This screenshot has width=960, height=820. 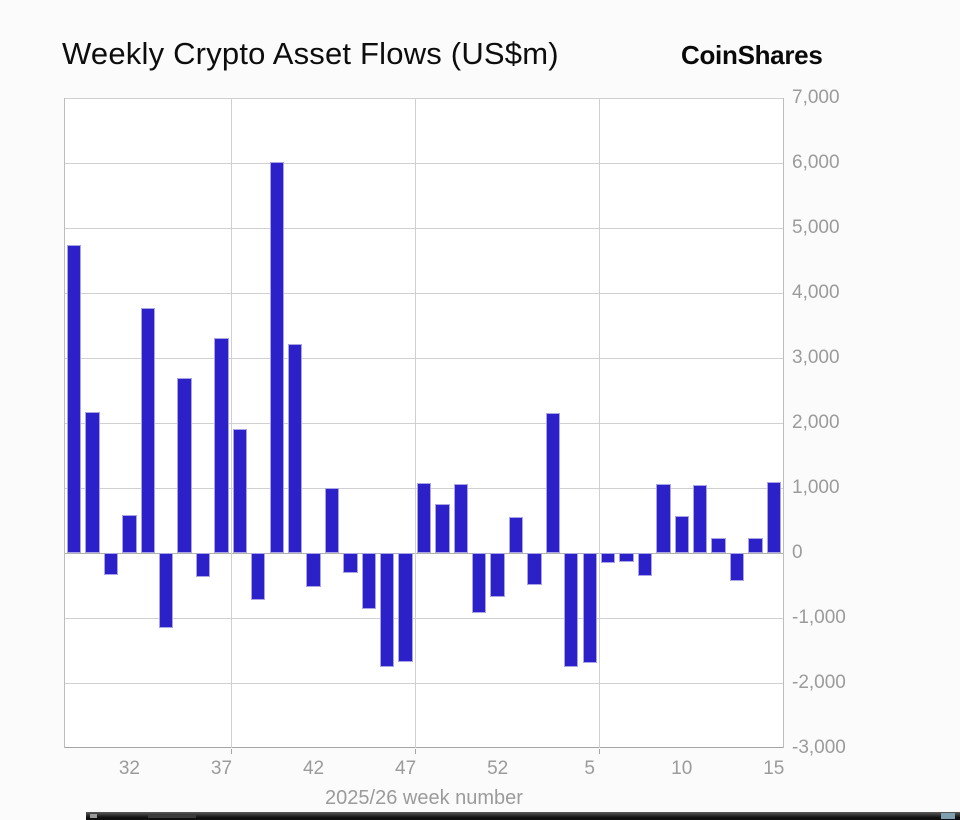 What do you see at coordinates (682, 768) in the screenshot?
I see `x-tick-label-week-10: 10` at bounding box center [682, 768].